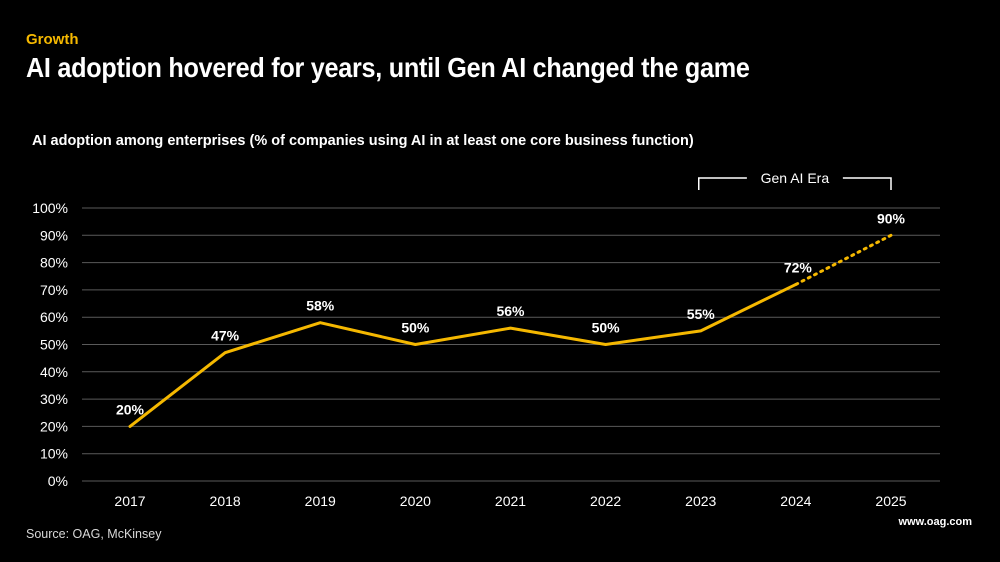 The width and height of the screenshot is (1000, 562). Describe the element at coordinates (891, 218) in the screenshot. I see `data-label: 90%` at that location.